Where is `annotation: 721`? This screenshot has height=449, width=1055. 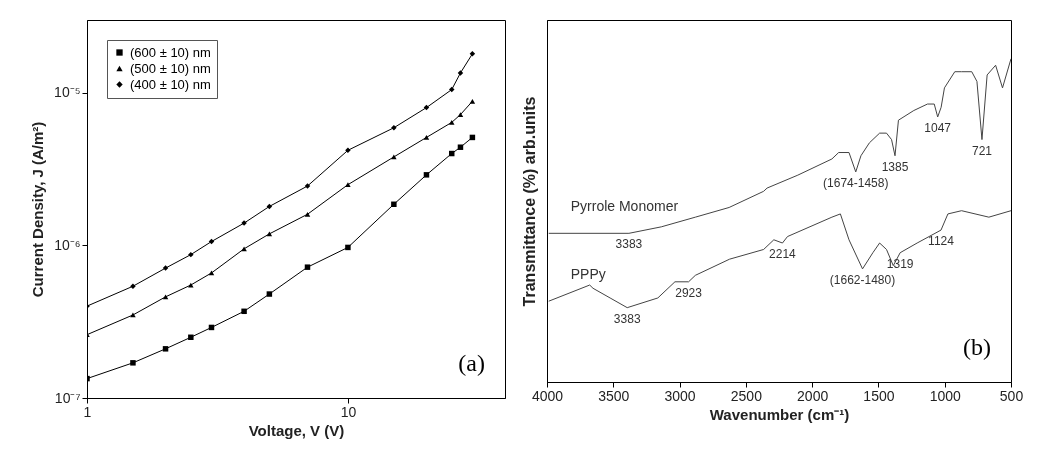
annotation: 721 is located at coordinates (982, 150).